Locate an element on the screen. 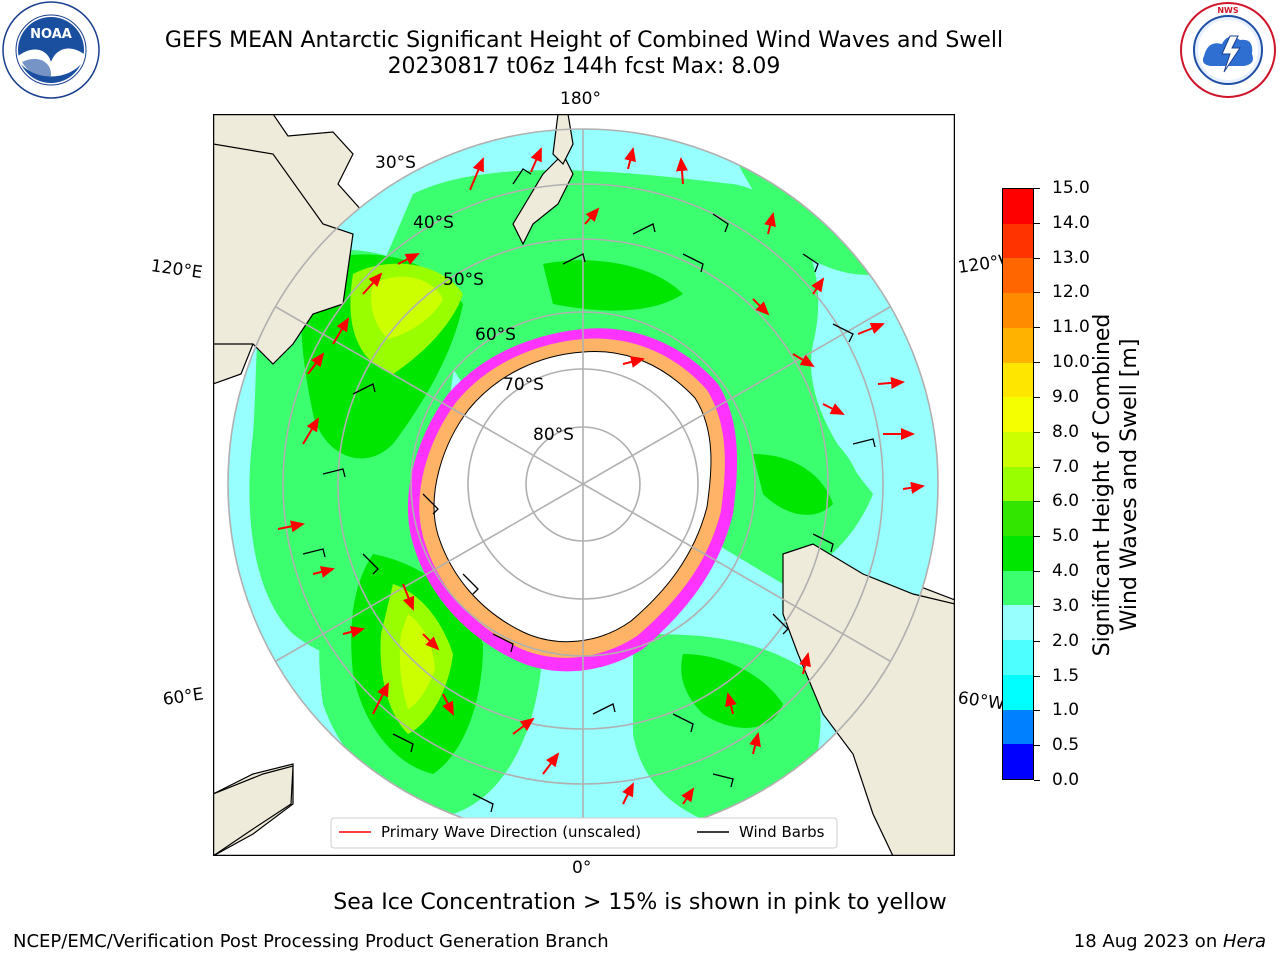 The width and height of the screenshot is (1280, 960). colorbar-tick-label: 0.5 is located at coordinates (1066, 745).